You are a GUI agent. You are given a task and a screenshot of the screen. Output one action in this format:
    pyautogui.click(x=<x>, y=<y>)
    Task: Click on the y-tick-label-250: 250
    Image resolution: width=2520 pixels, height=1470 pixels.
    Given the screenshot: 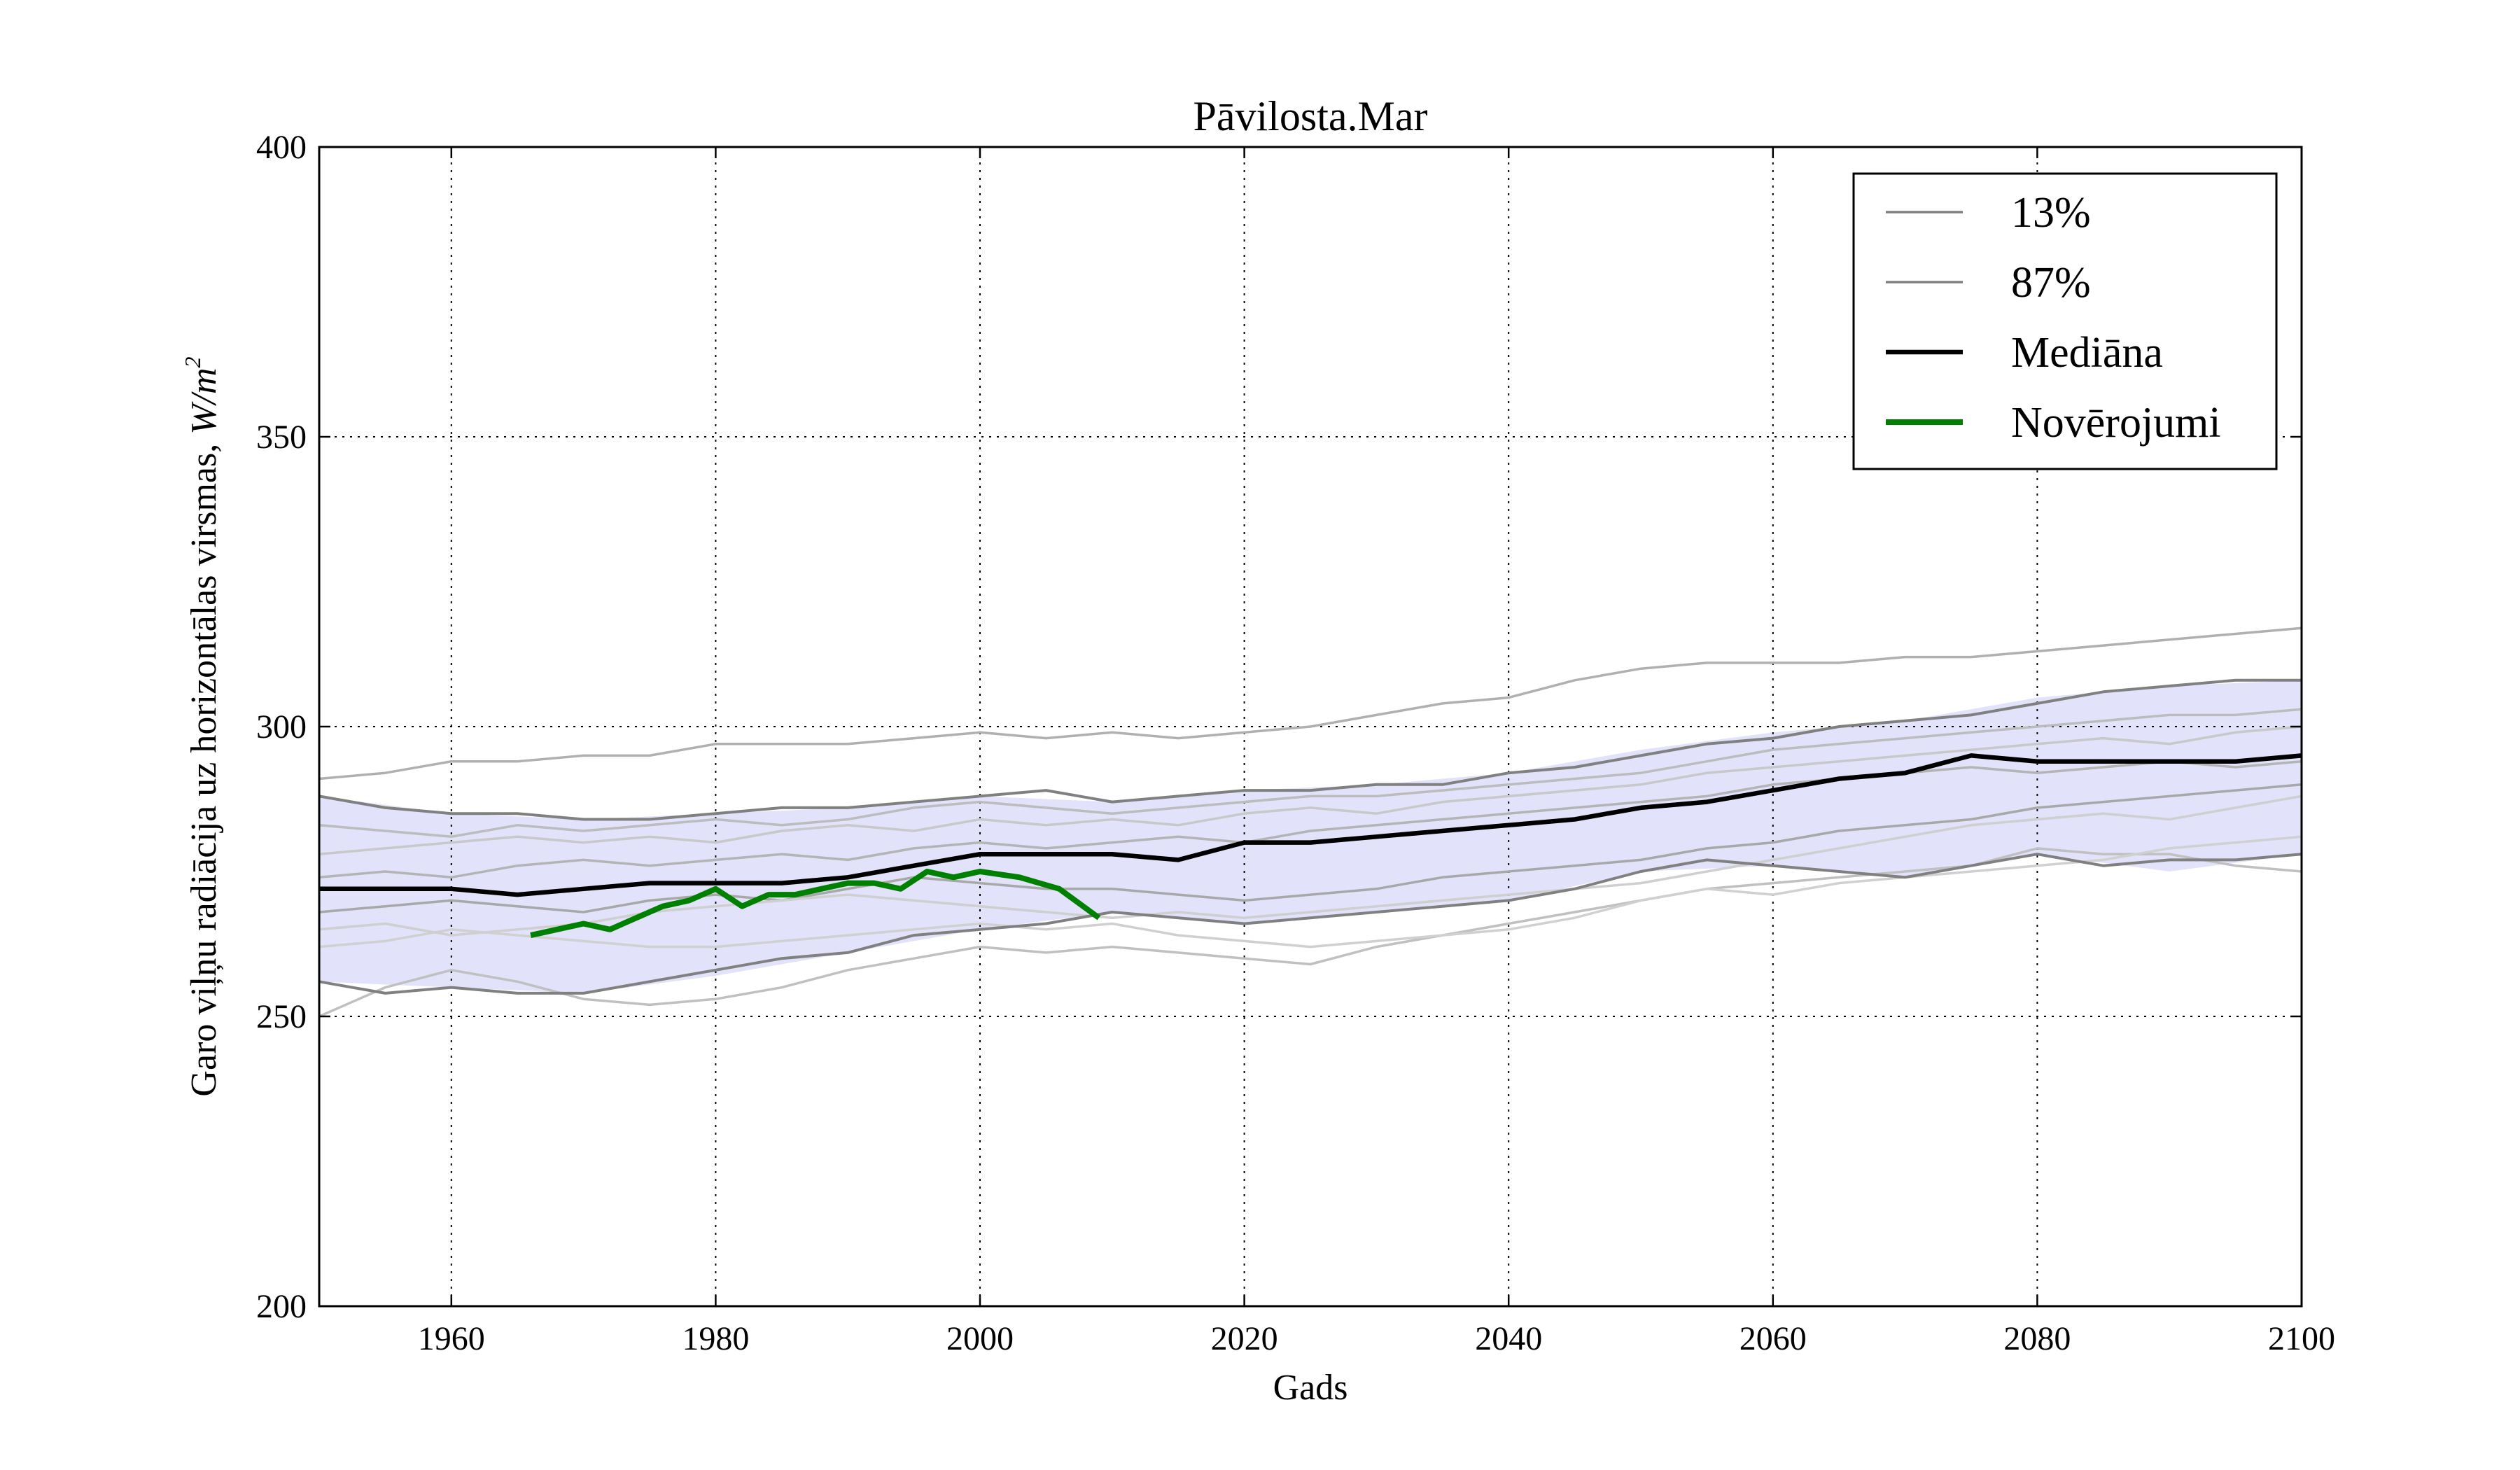 What is the action you would take?
    pyautogui.click(x=281, y=1016)
    